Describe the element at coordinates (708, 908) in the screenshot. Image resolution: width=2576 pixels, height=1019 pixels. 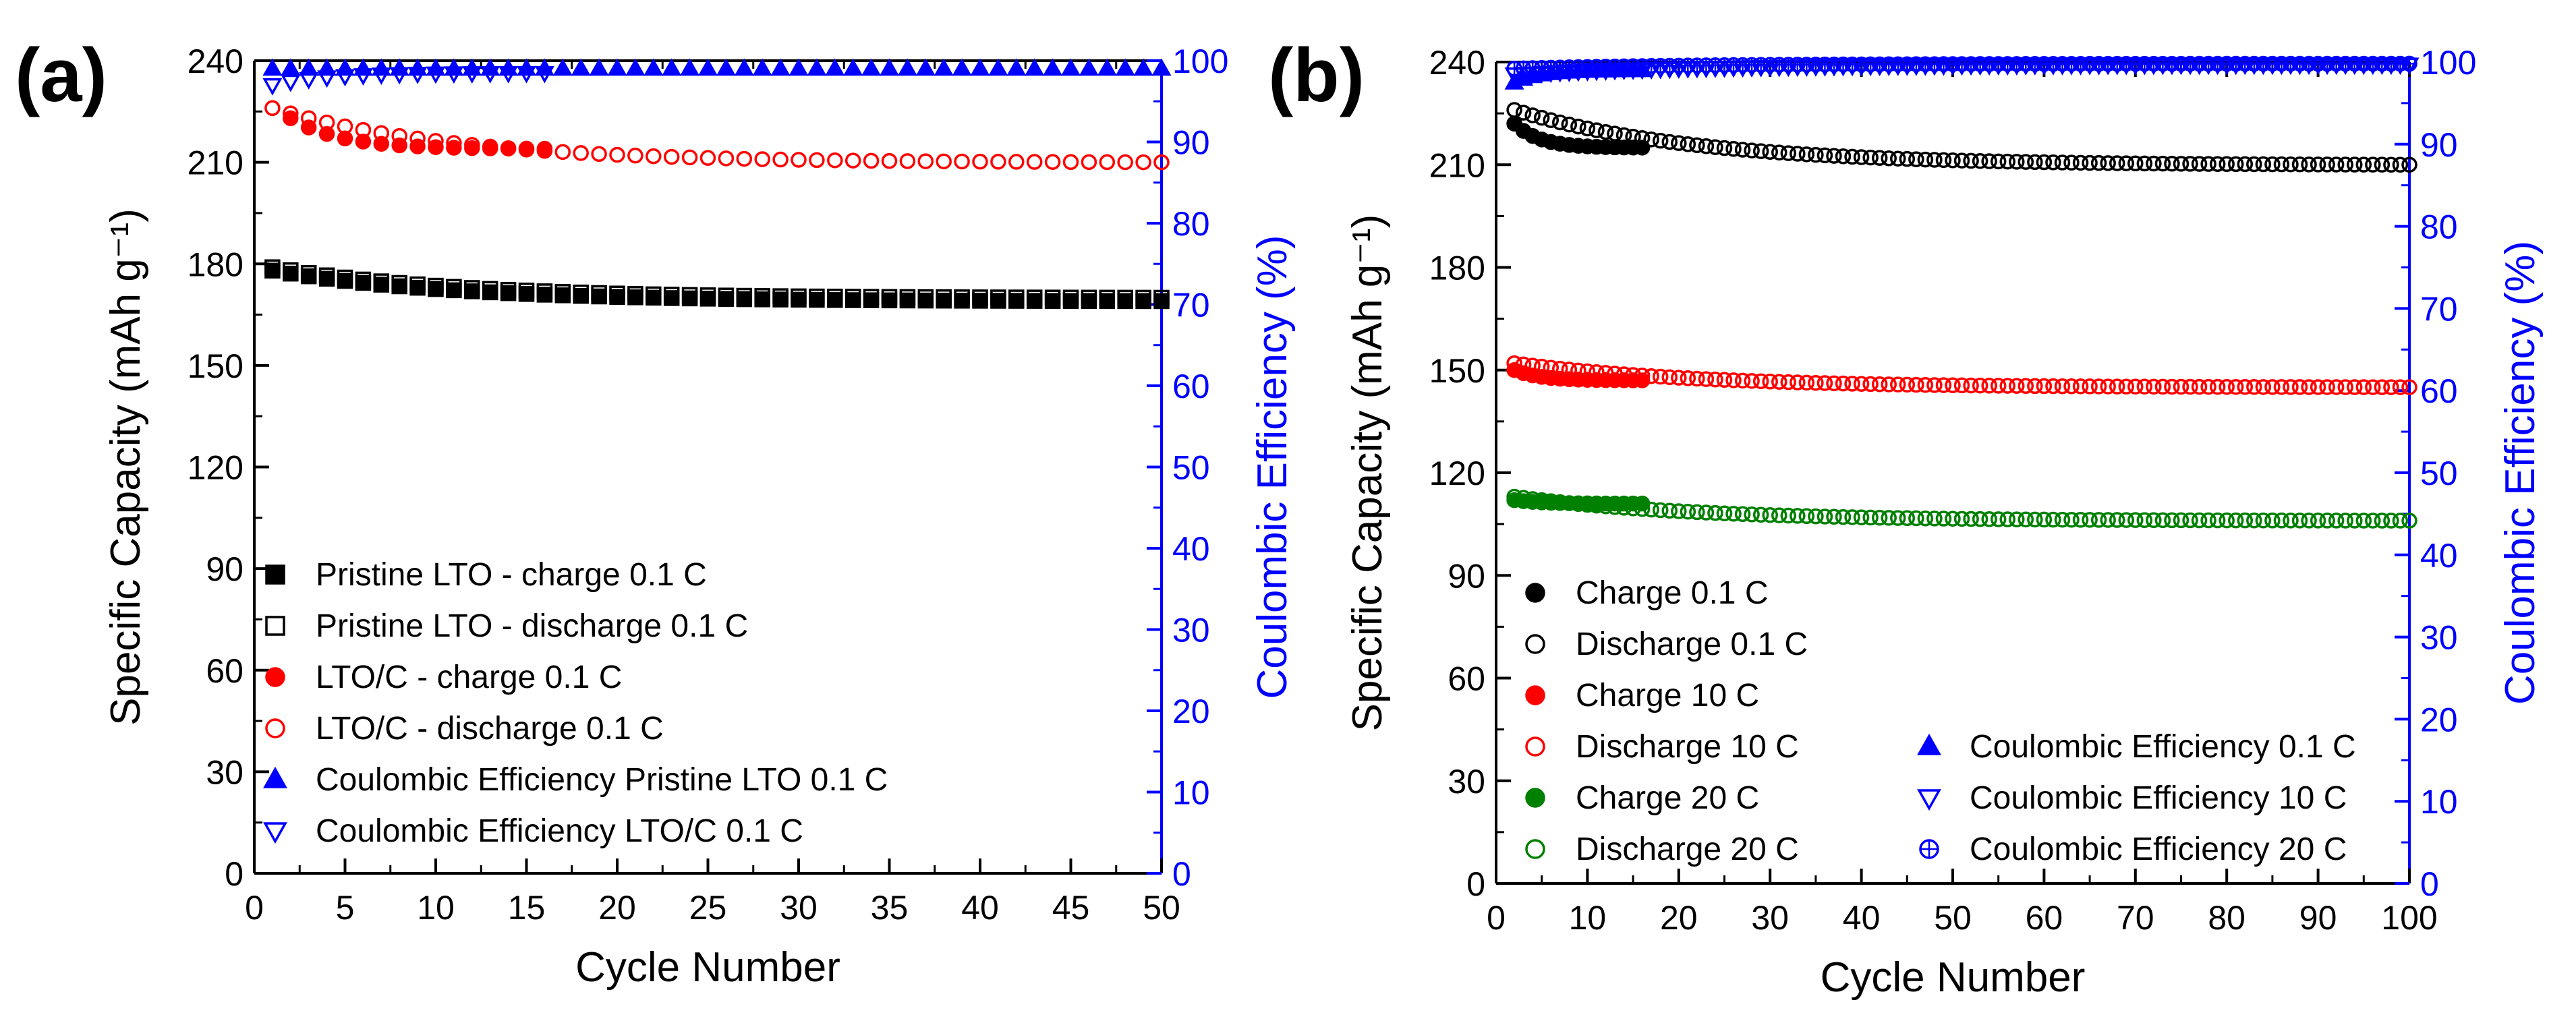
I see `x-tick-label: 25` at that location.